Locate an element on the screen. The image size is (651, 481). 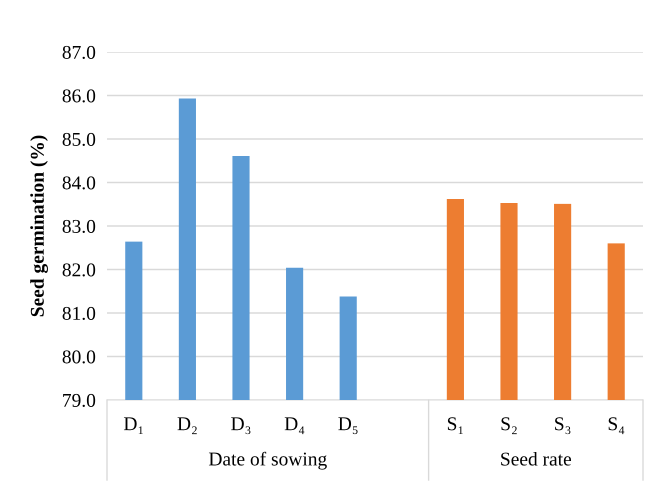
y-tick-label: 80.0 is located at coordinates (79, 357).